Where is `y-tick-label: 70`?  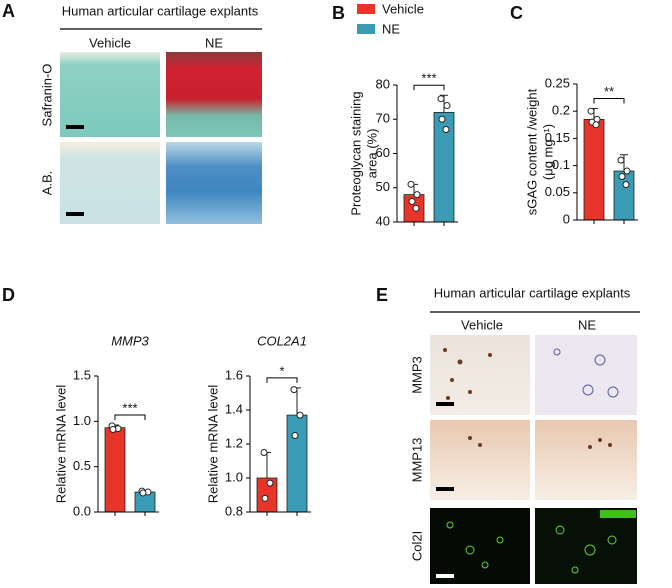
y-tick-label: 70 is located at coordinates (383, 118).